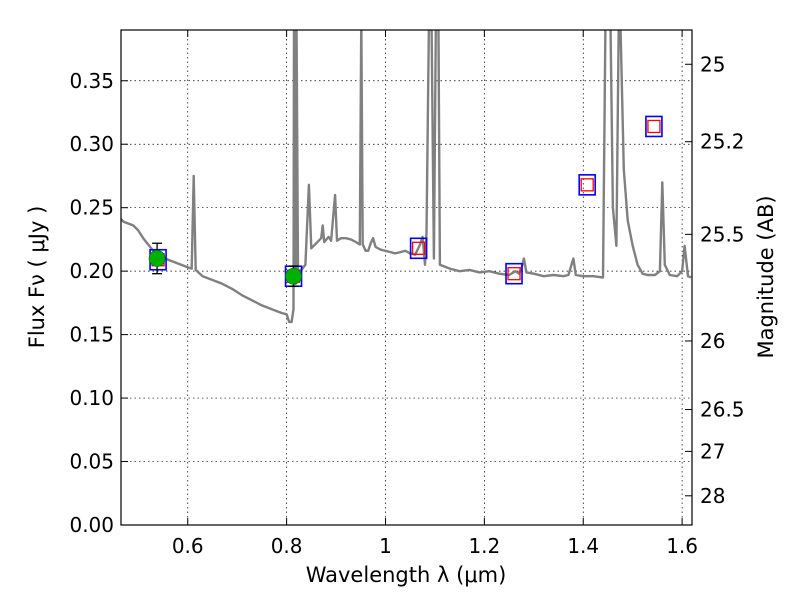 The height and width of the screenshot is (600, 800). I want to click on x-axis-title: Wavelength λ (μm), so click(406, 575).